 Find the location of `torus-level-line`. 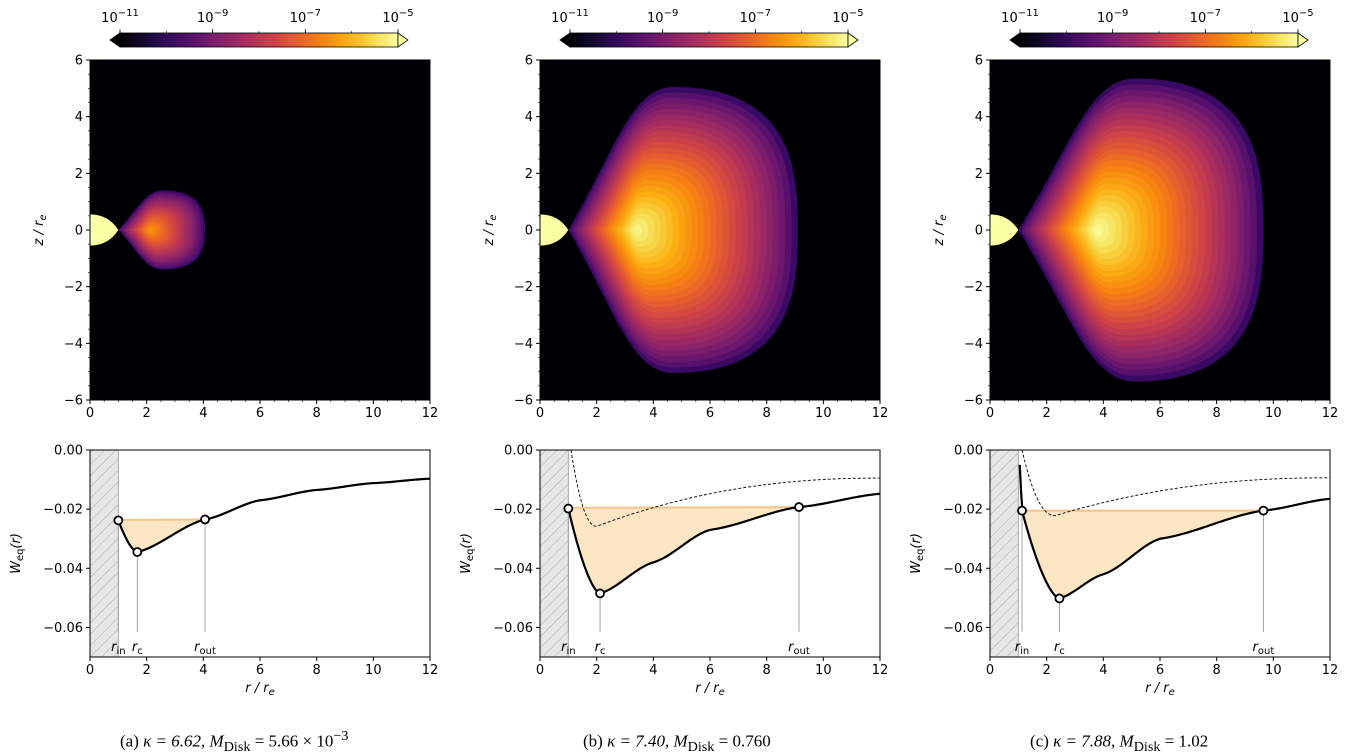

torus-level-line is located at coordinates (683, 507).